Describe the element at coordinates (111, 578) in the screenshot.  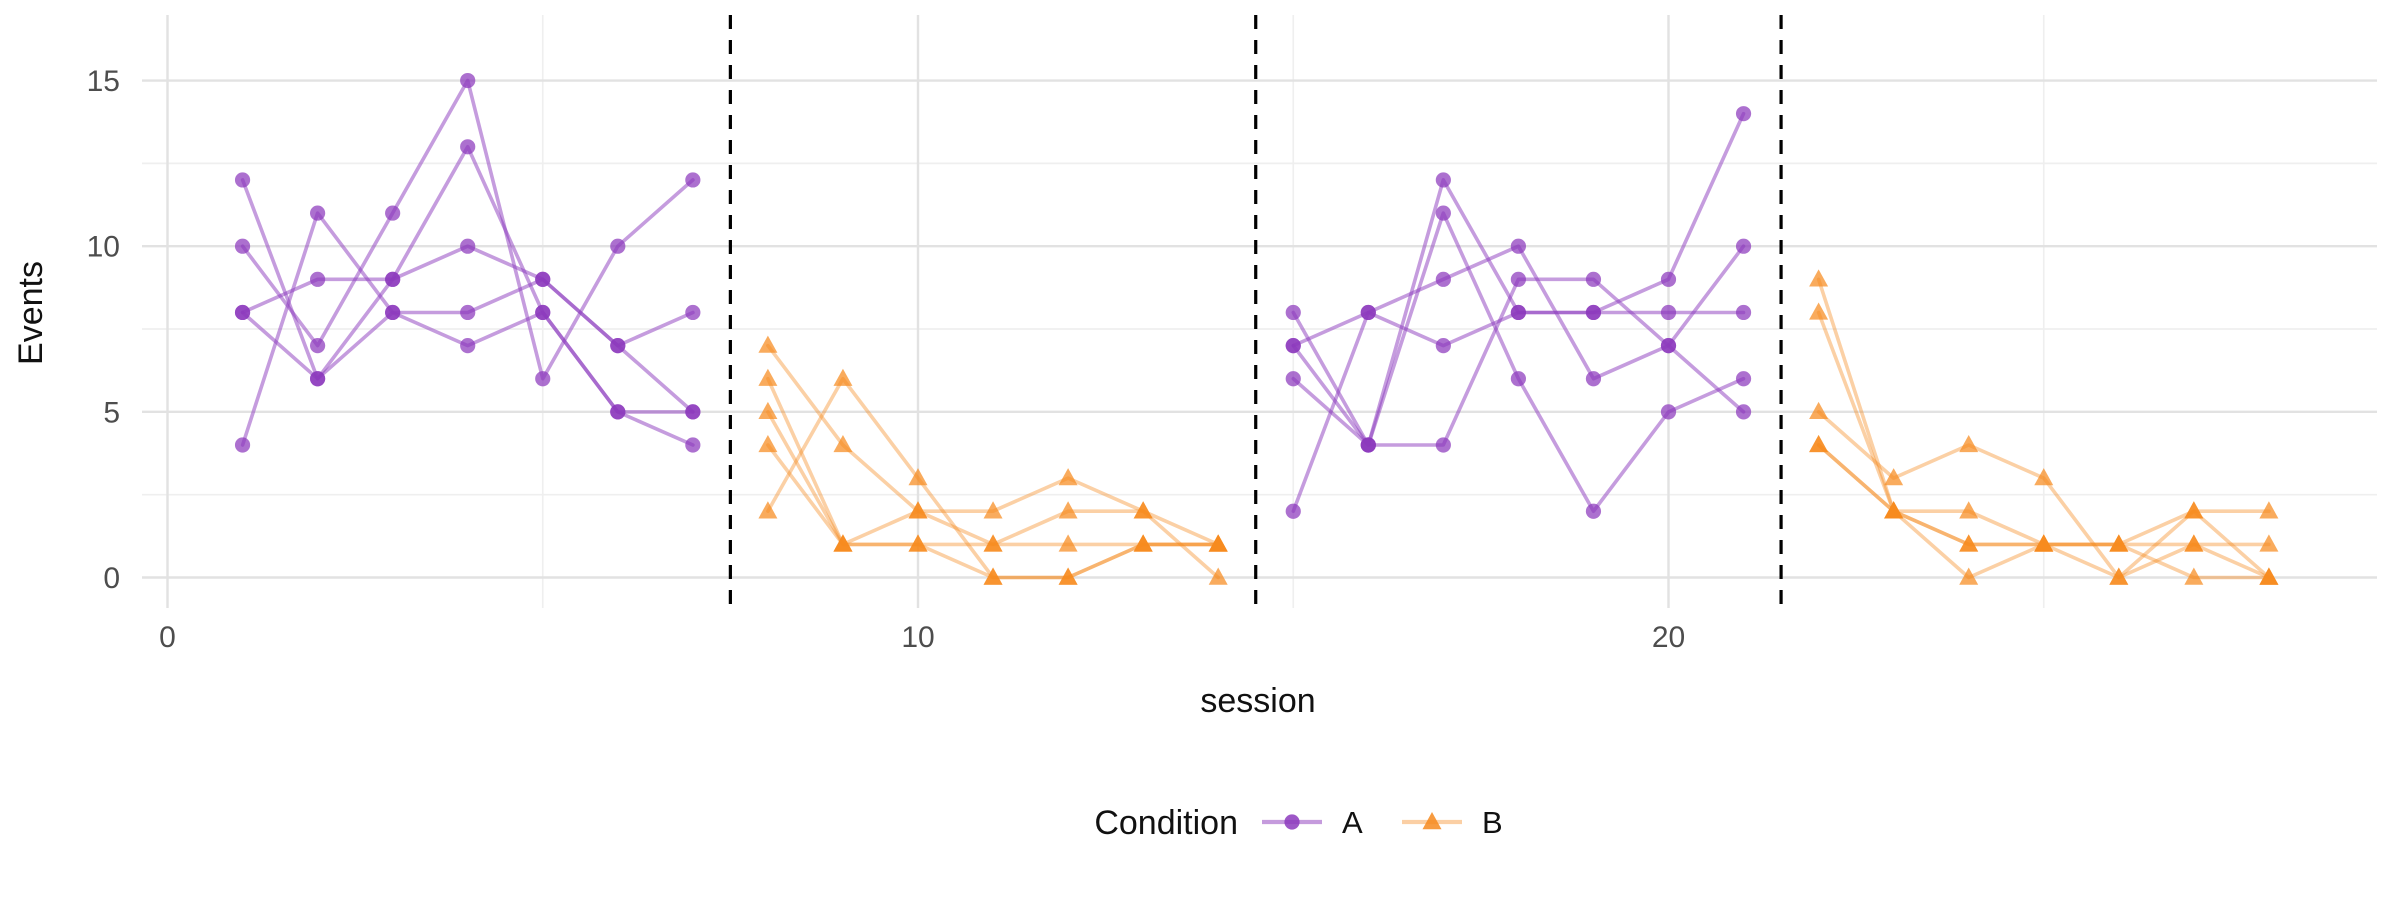
I see `y-tick-label: 0` at that location.